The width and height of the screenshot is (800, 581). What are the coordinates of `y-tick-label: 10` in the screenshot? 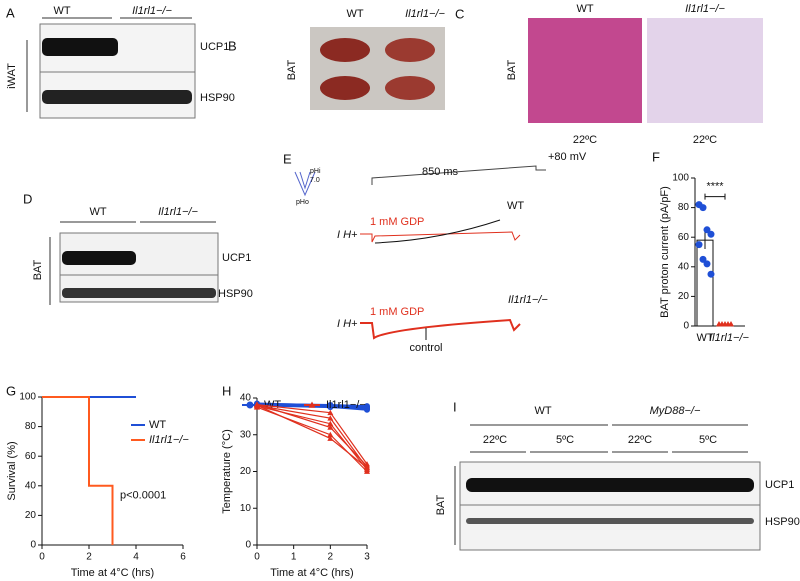 It's located at (246, 508).